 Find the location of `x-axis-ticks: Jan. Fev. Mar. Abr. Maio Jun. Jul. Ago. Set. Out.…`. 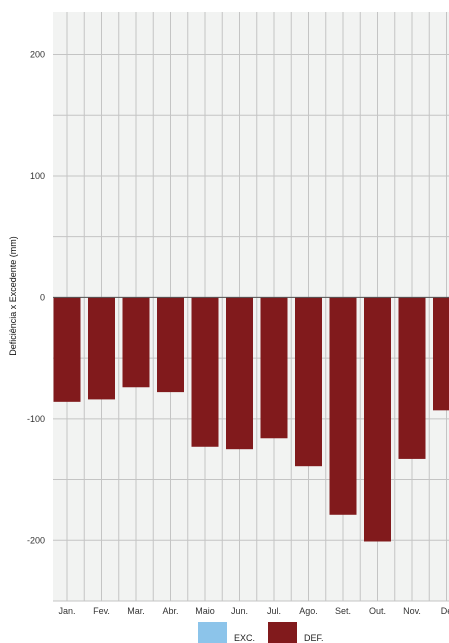

x-axis-ticks: Jan. Fev. Mar. Abr. Maio Jun. Jul. Ago. Set. Out.… is located at coordinates (253, 611).